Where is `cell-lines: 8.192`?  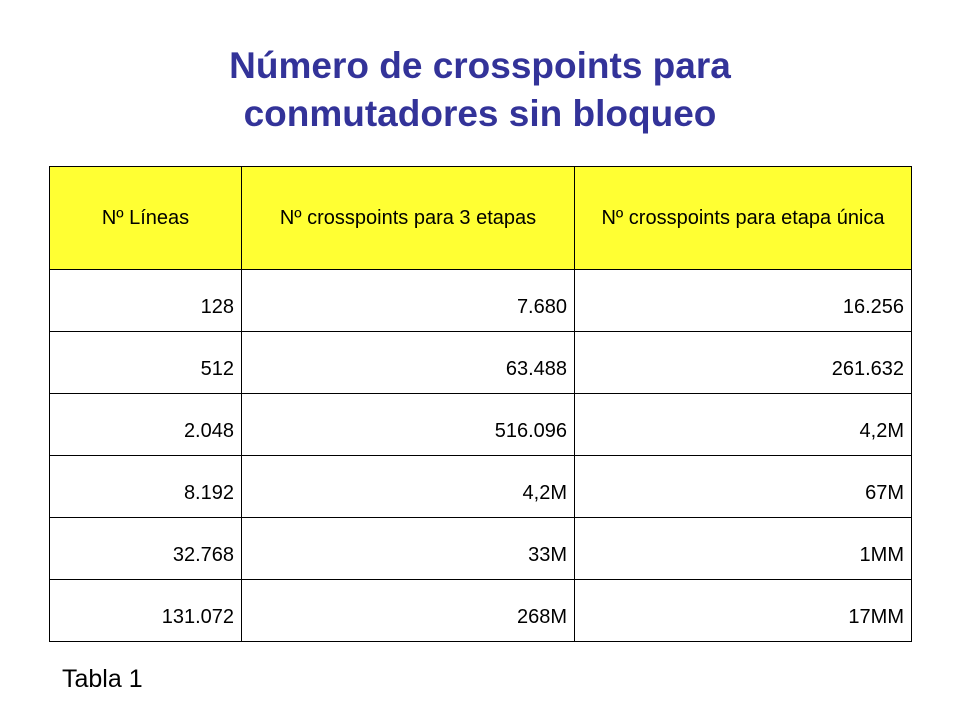 cell-lines: 8.192 is located at coordinates (145, 486).